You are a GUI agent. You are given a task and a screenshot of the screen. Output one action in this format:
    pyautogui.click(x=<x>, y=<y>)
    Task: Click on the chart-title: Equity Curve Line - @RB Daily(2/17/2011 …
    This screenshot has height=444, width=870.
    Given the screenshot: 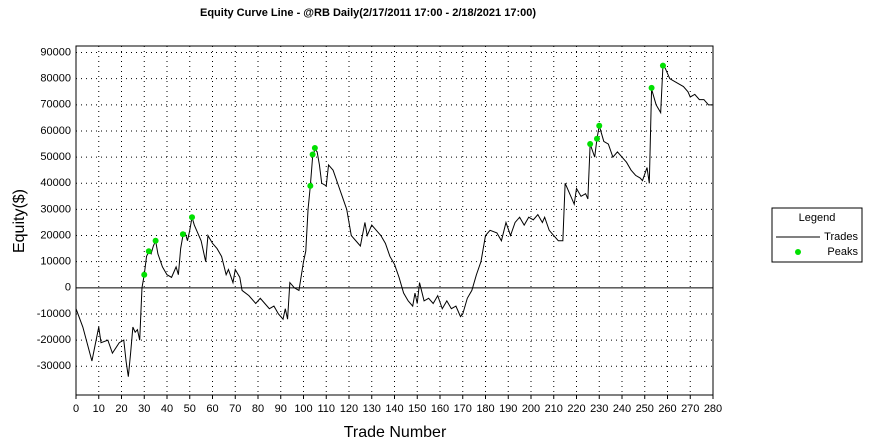 What is the action you would take?
    pyautogui.click(x=368, y=13)
    